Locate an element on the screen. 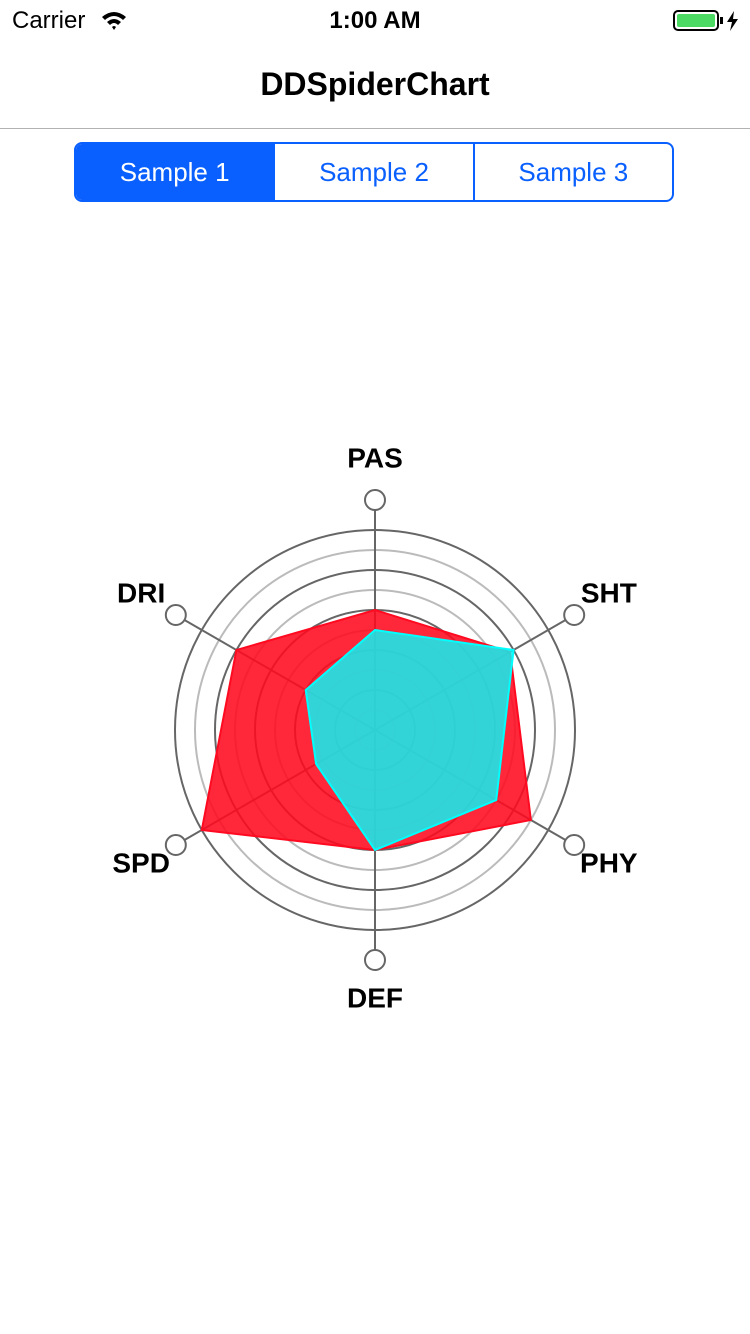 The height and width of the screenshot is (1334, 750). axis-label: DRI is located at coordinates (141, 592).